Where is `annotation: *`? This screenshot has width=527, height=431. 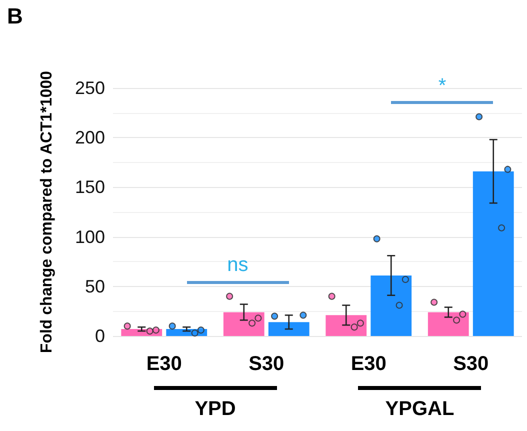 annotation: * is located at coordinates (442, 86).